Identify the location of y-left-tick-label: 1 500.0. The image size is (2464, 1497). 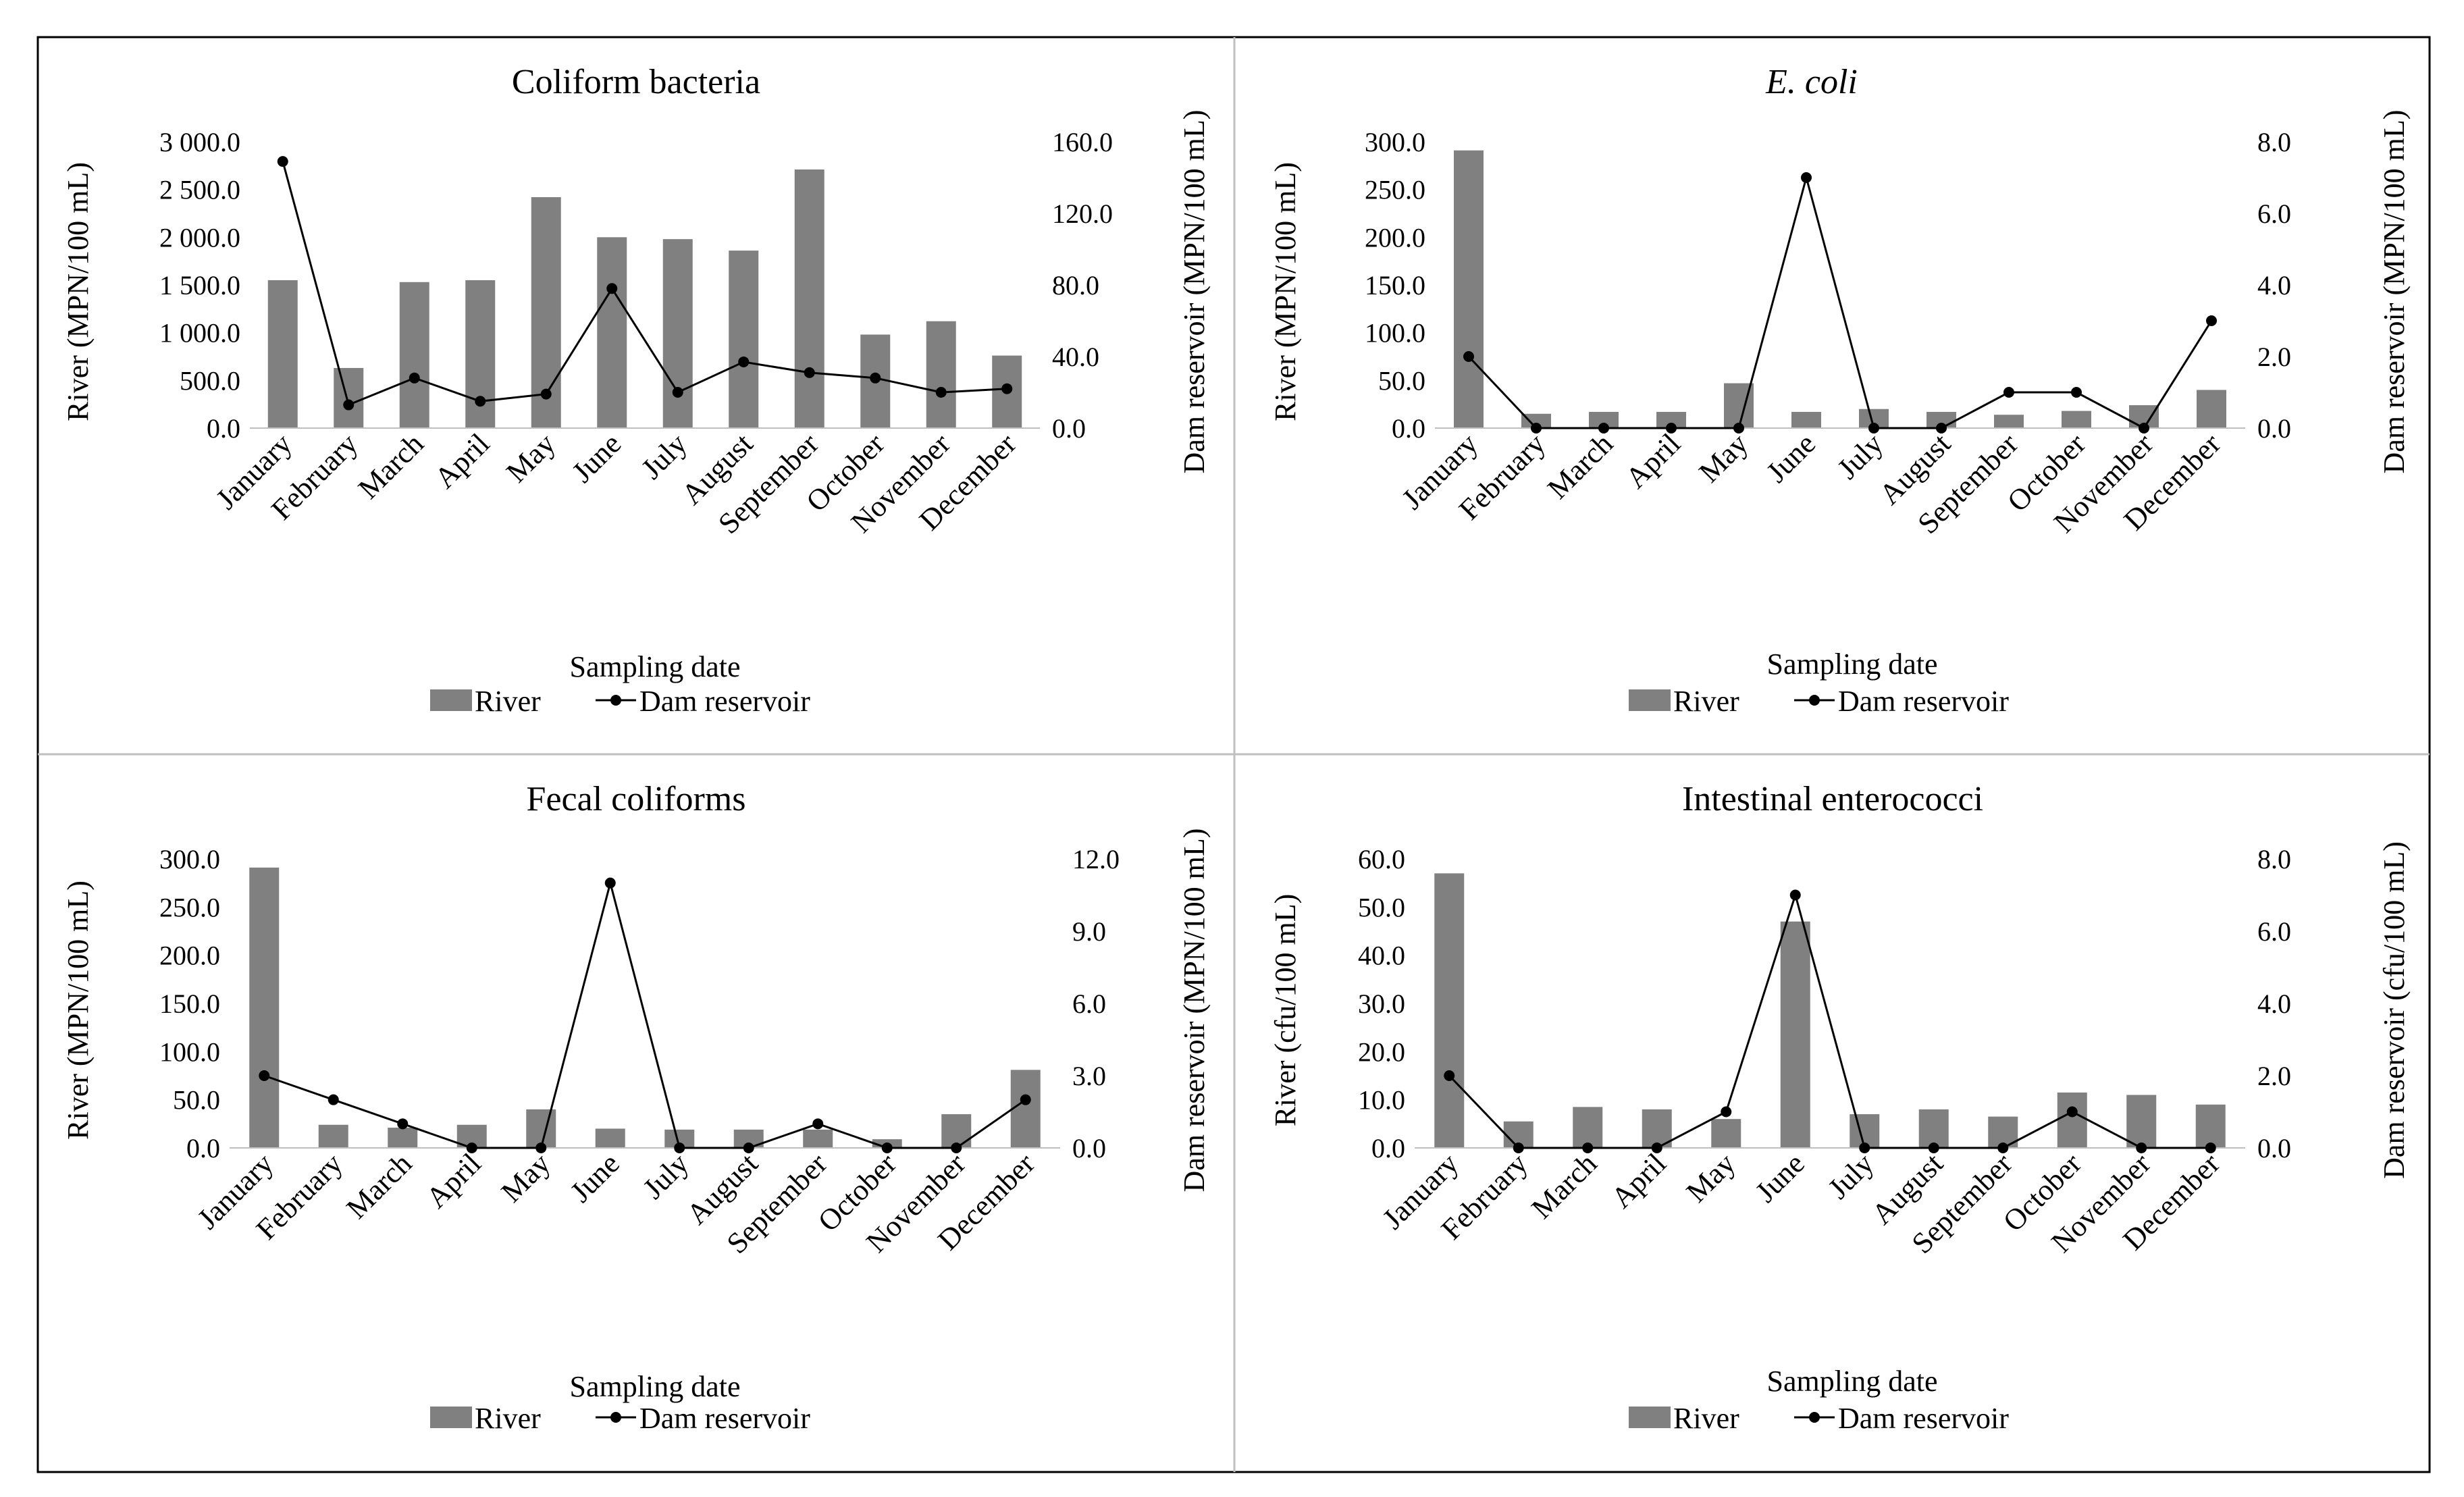
(199, 285).